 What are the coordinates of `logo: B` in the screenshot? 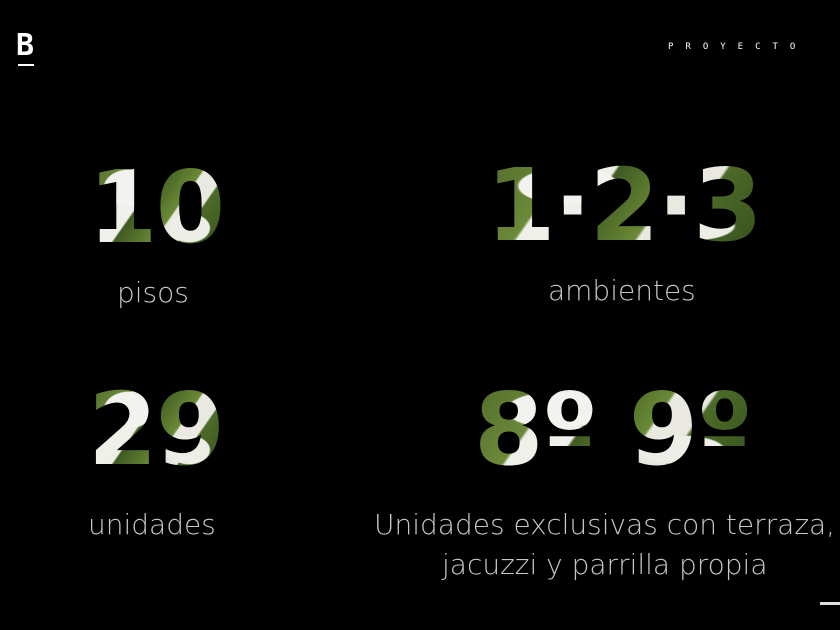 It's located at (27, 48).